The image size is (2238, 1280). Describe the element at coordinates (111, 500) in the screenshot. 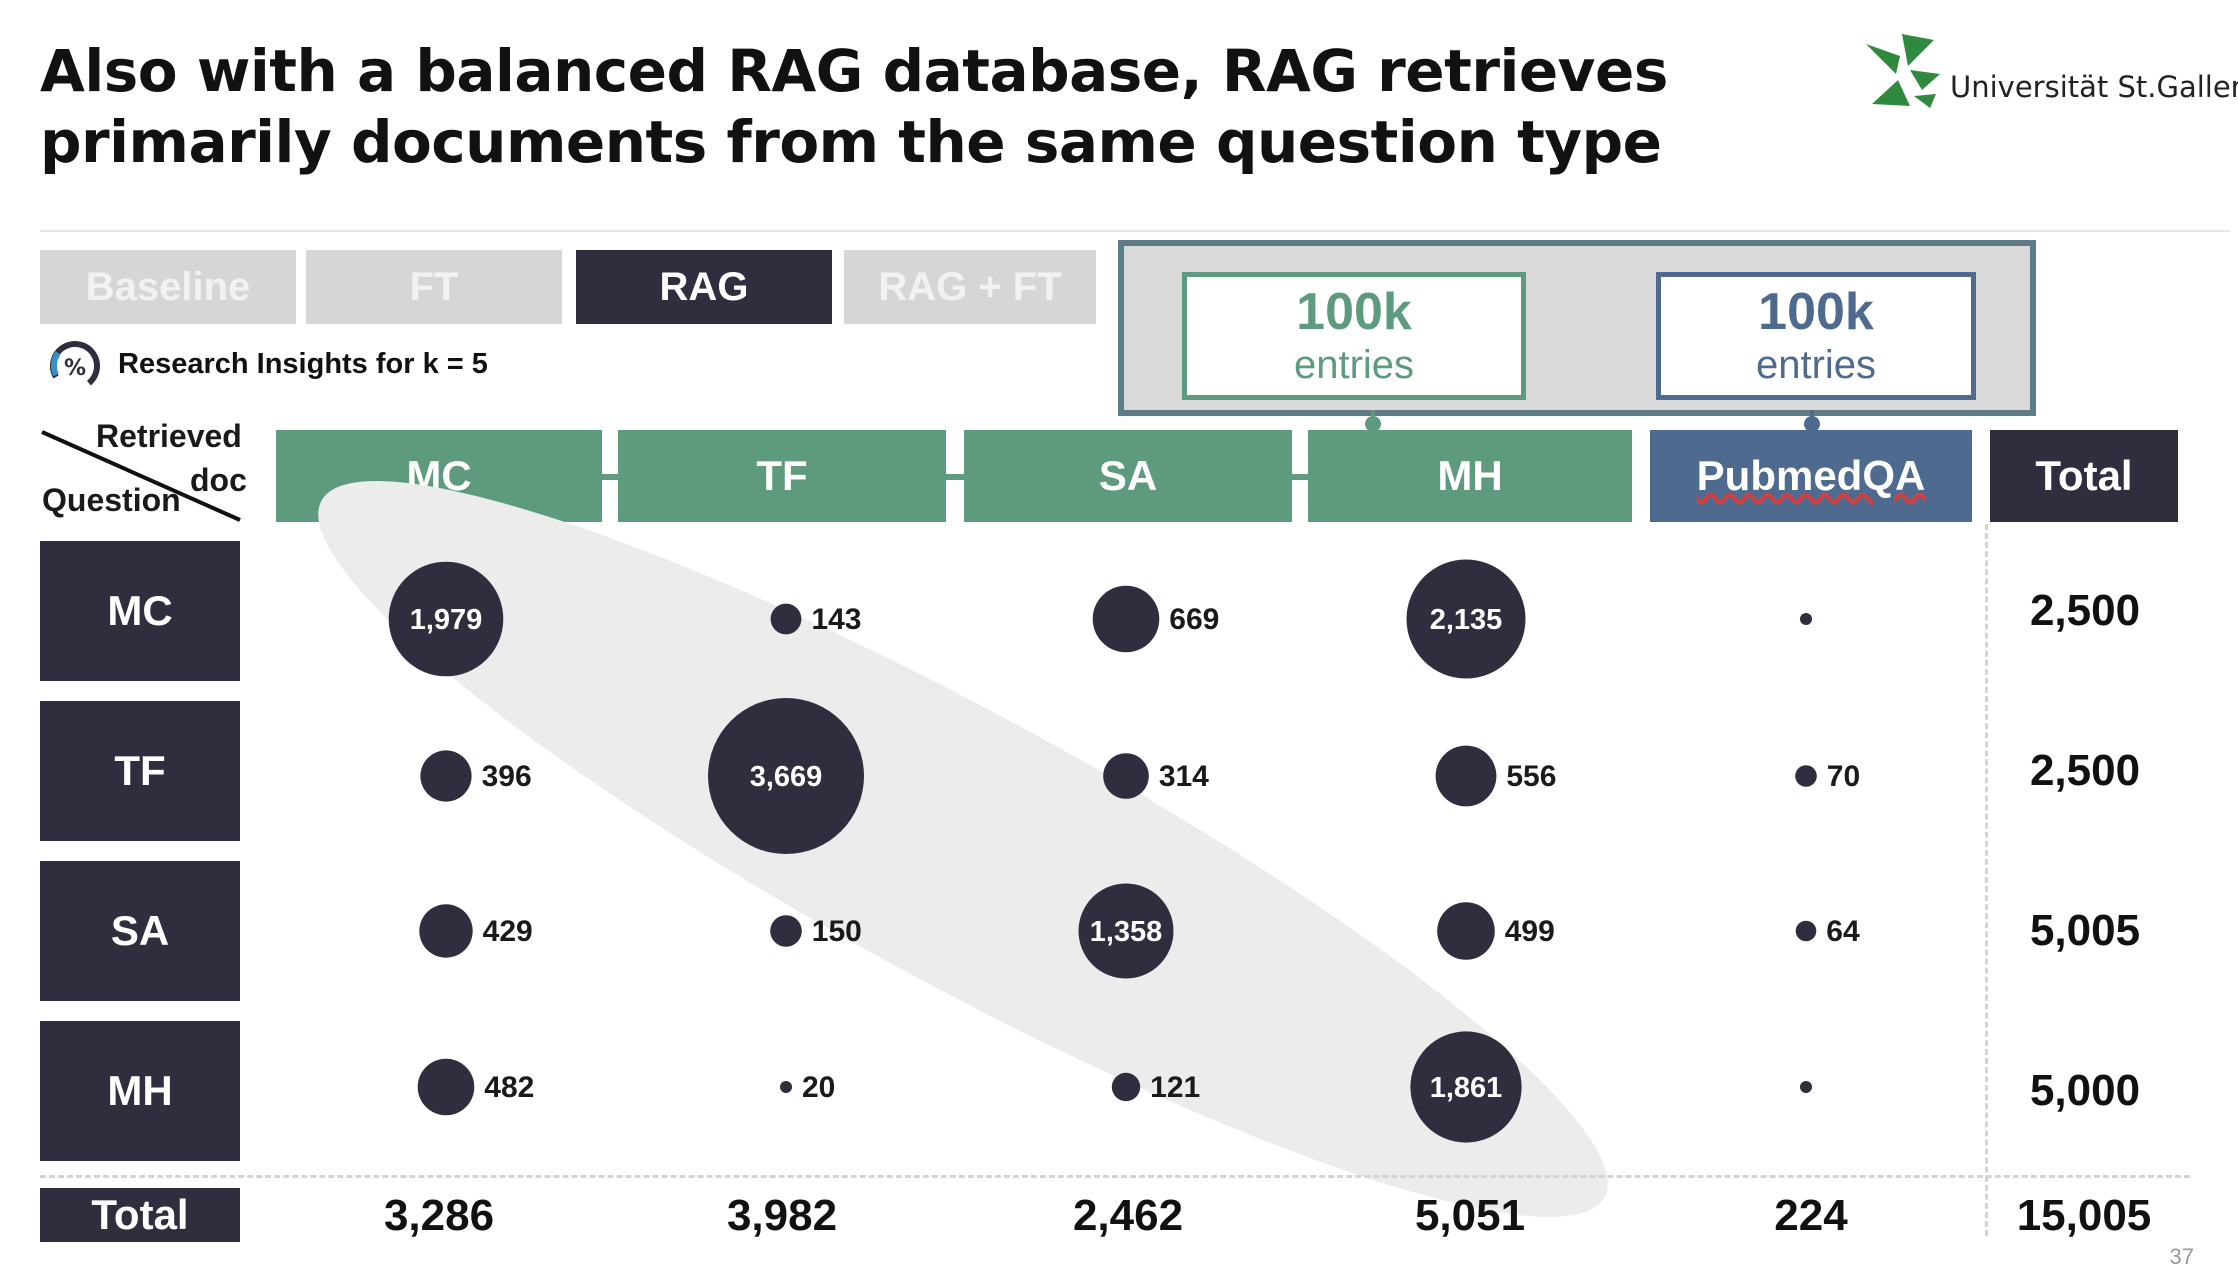

I see `corner-question-label: Question` at that location.